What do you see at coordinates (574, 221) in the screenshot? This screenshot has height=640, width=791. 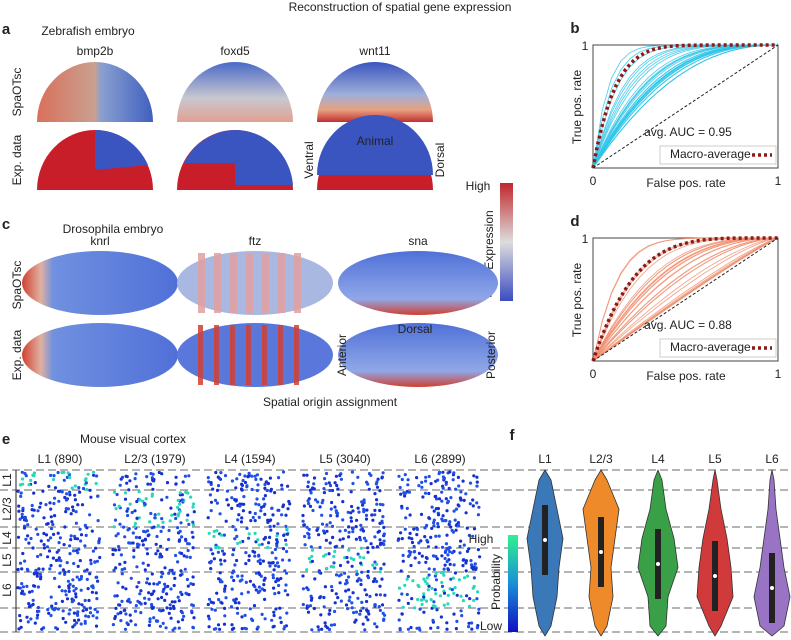 I see `panel-label: d` at bounding box center [574, 221].